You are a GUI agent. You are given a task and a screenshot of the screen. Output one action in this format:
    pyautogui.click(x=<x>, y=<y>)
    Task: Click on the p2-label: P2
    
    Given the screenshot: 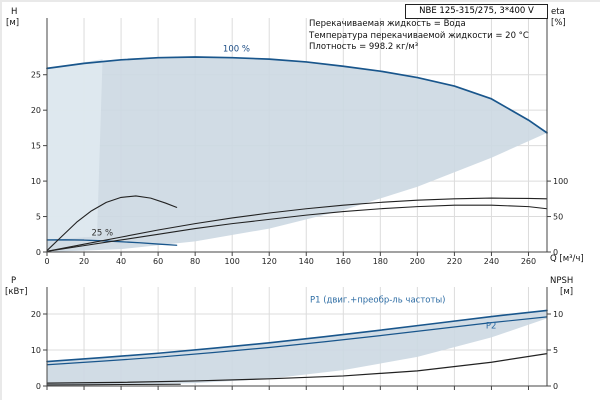 What is the action you would take?
    pyautogui.click(x=491, y=326)
    